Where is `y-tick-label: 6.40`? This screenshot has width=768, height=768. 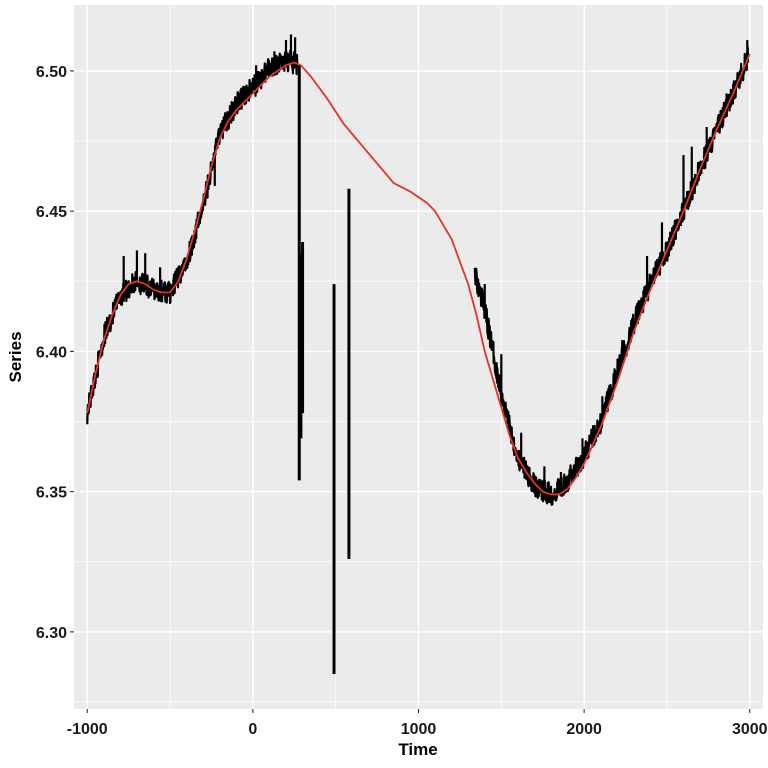
y-tick-label: 6.40 is located at coordinates (51, 352).